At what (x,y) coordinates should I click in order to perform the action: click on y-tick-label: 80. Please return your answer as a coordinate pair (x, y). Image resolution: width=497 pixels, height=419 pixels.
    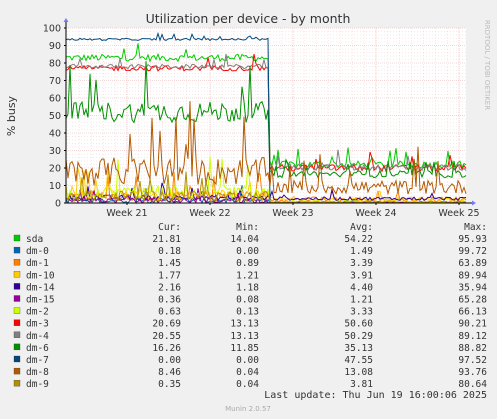
    Looking at the image, I should click on (55, 64).